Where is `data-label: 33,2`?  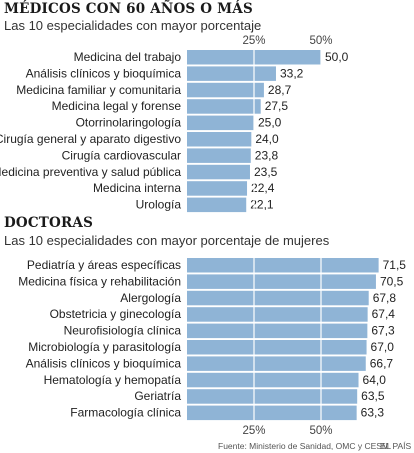 data-label: 33,2 is located at coordinates (292, 73).